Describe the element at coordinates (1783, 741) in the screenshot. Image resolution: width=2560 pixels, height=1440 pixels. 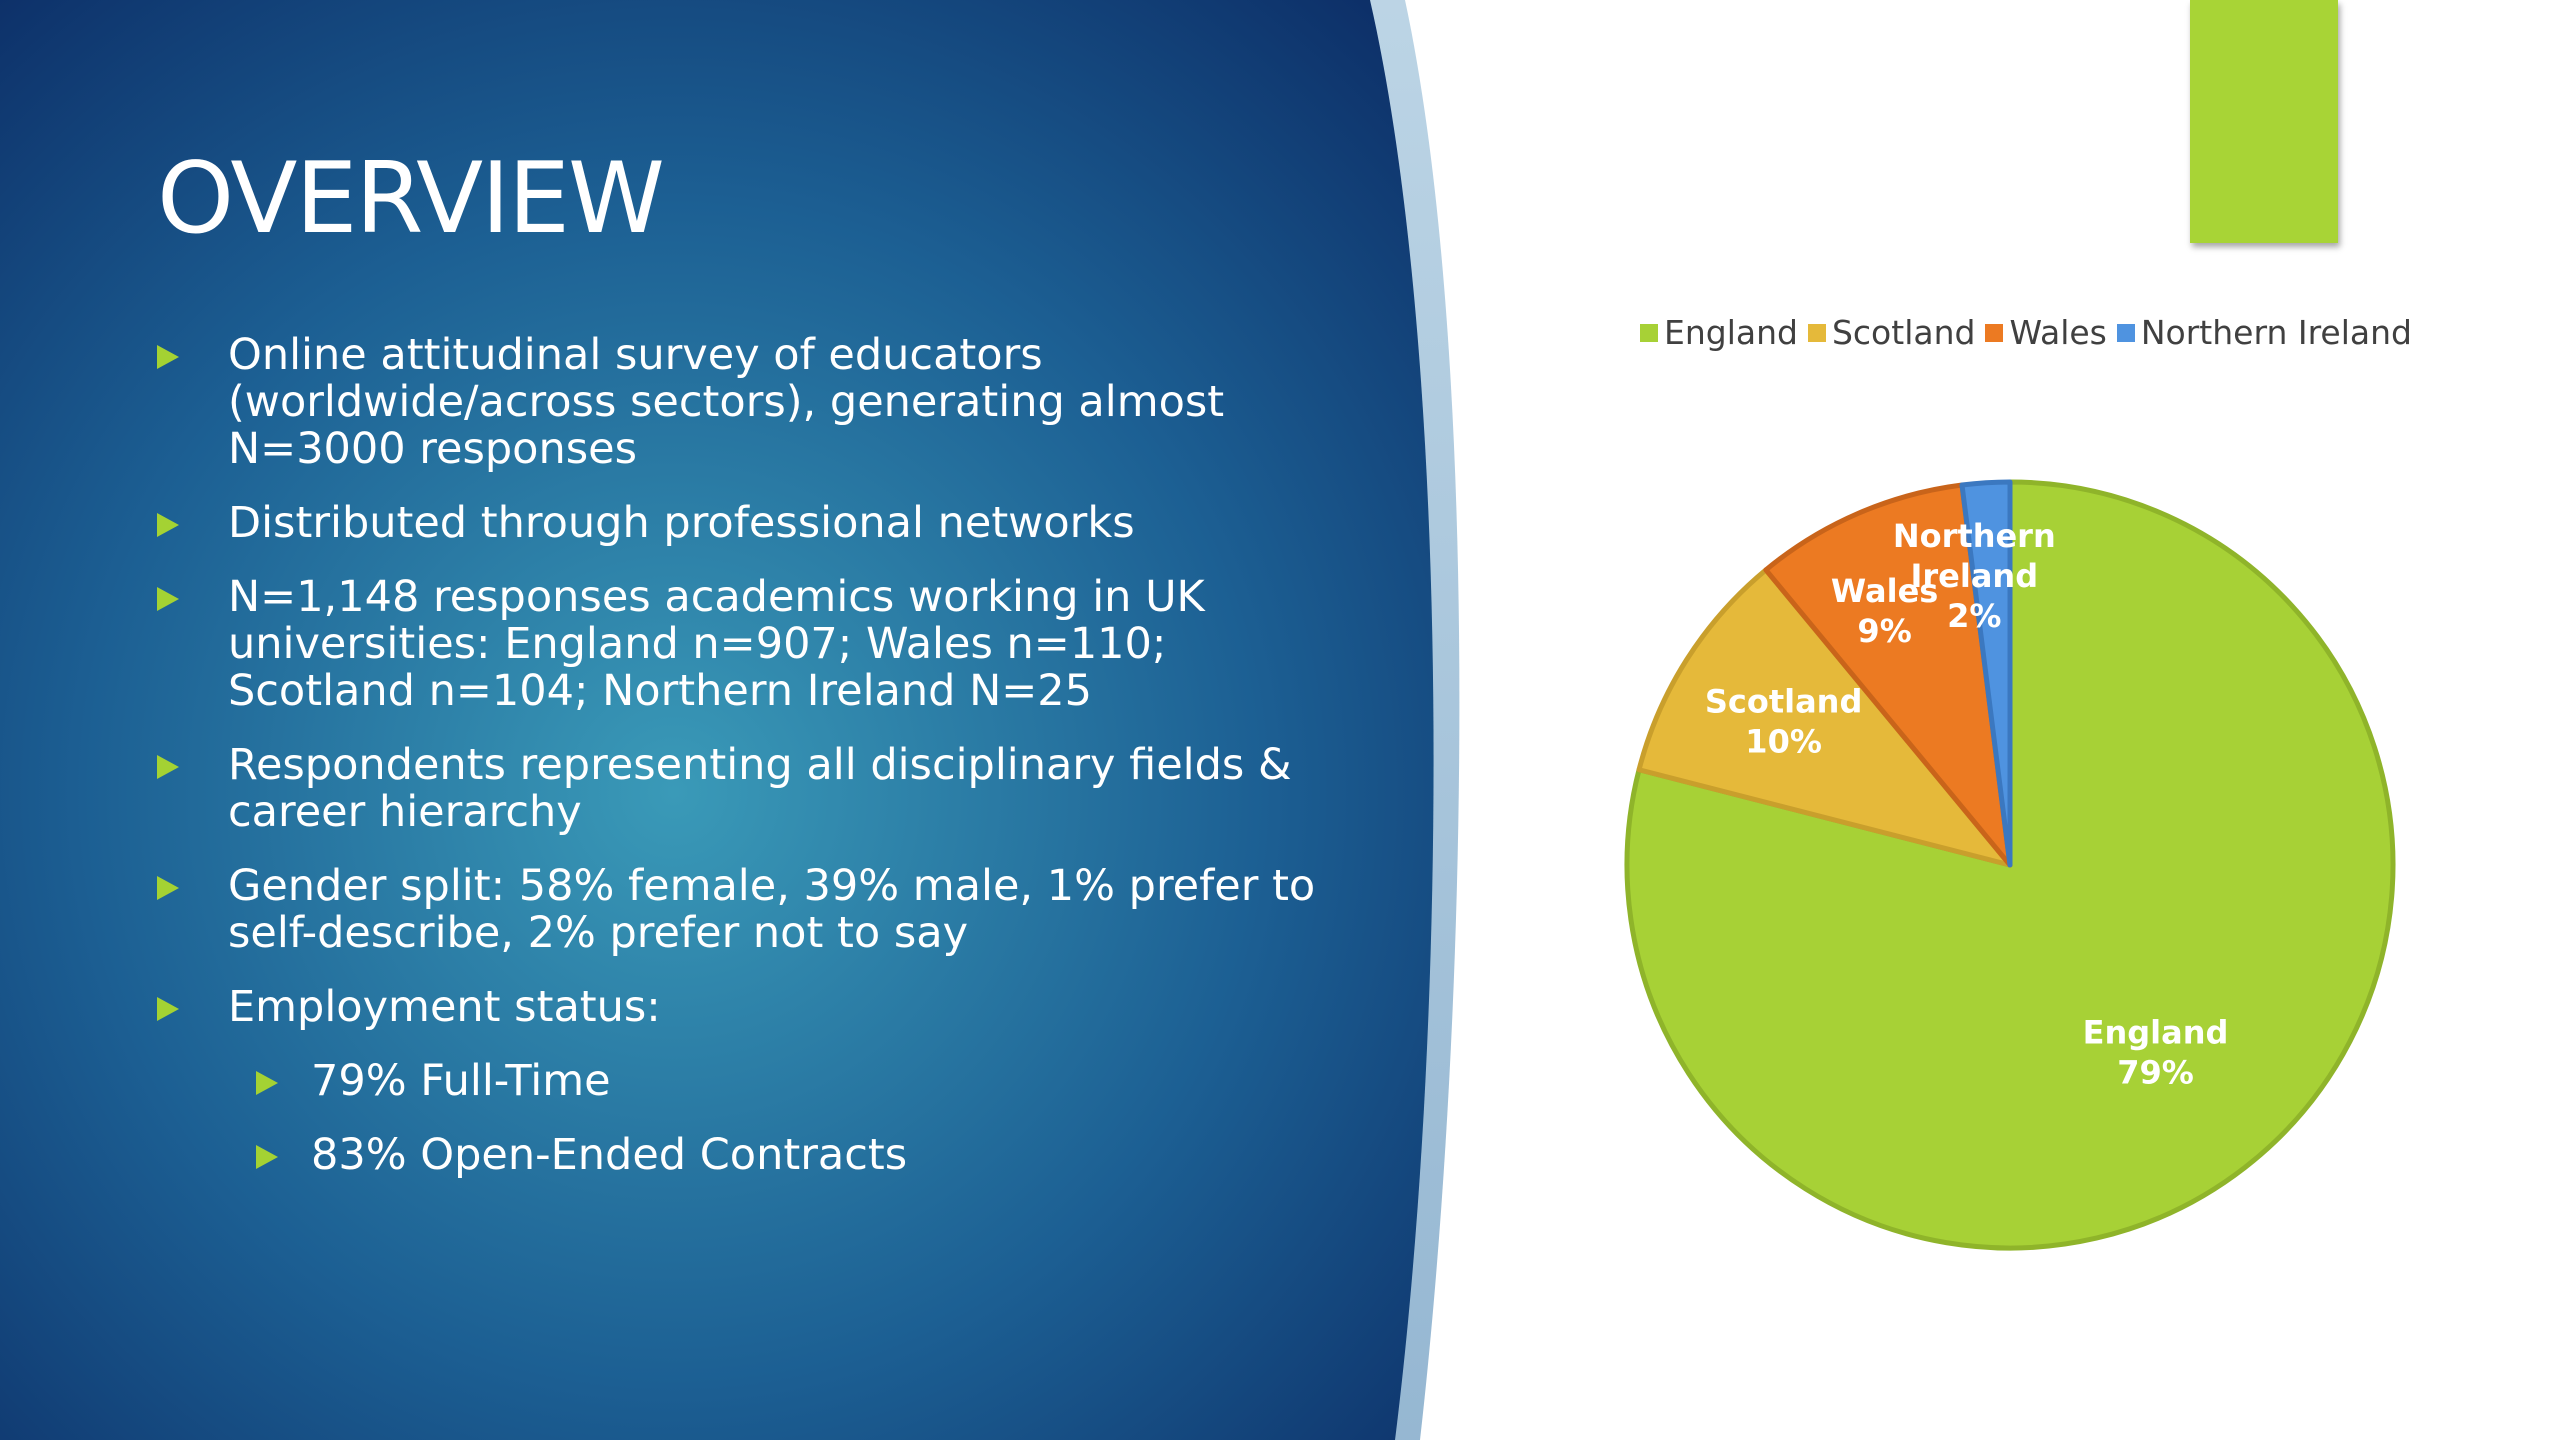
I see `data-label-percent: 10%` at that location.